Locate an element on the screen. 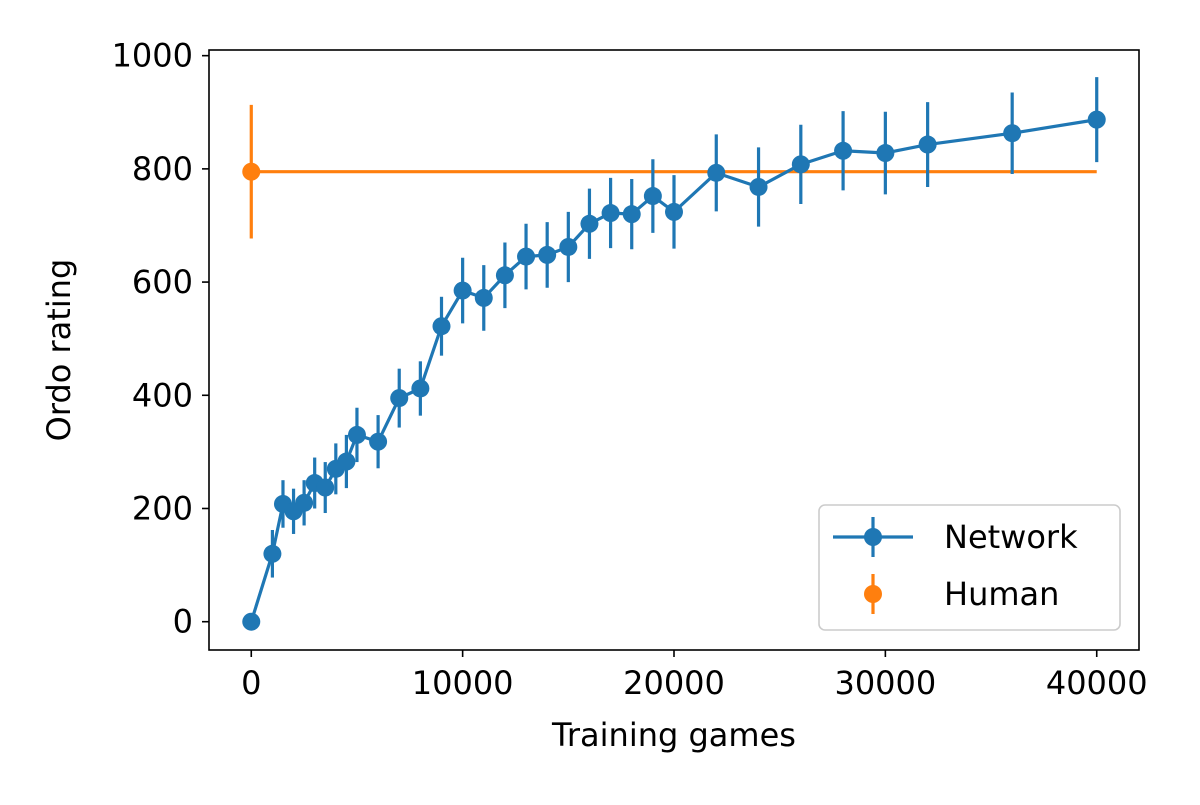 The image size is (1200, 805). y-tick-label: 1000 is located at coordinates (152, 56).